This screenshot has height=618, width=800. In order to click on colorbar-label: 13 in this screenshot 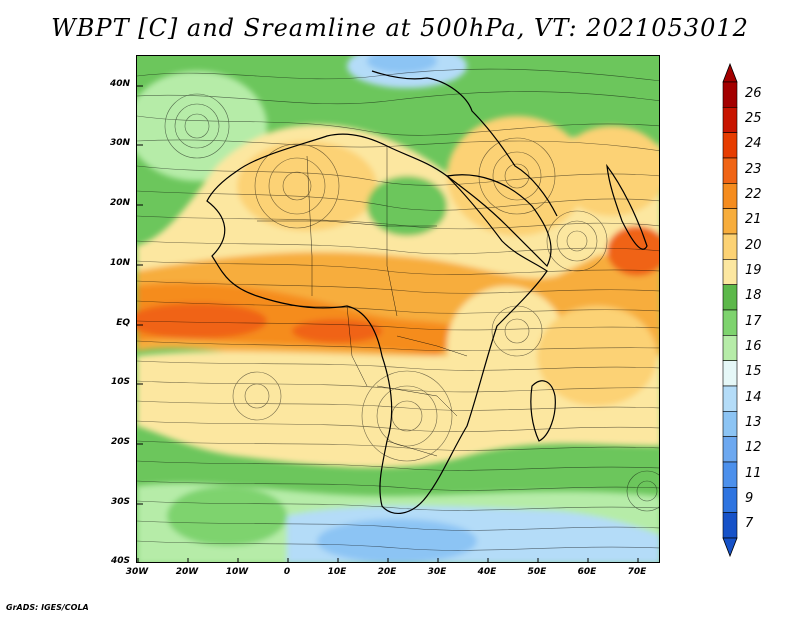, I will do `click(753, 422)`.